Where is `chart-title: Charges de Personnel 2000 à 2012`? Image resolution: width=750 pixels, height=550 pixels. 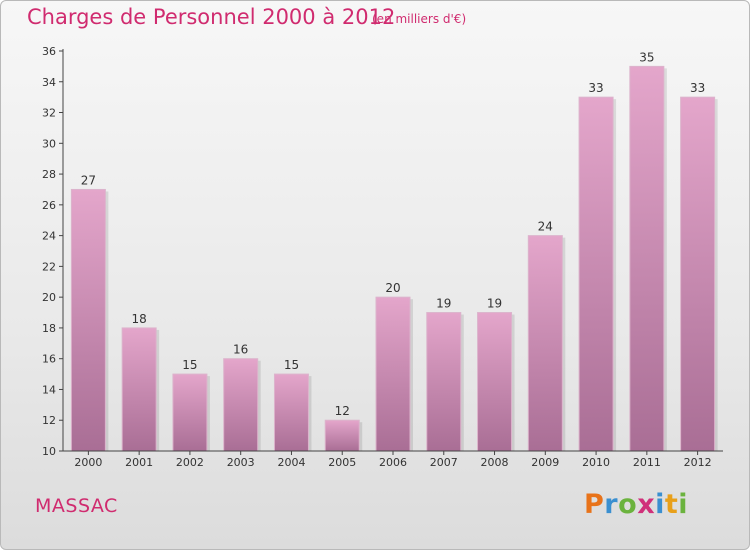
chart-title: Charges de Personnel 2000 à 2012 is located at coordinates (211, 17).